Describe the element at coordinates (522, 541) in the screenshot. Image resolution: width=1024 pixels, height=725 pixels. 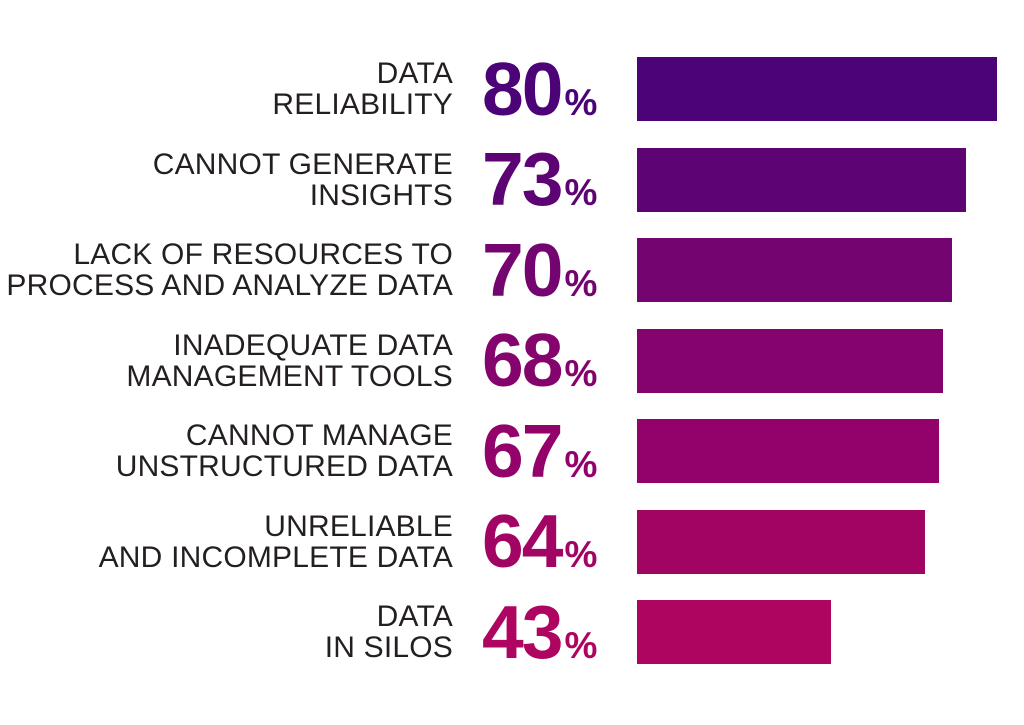
I see `bar-value-number: 64` at that location.